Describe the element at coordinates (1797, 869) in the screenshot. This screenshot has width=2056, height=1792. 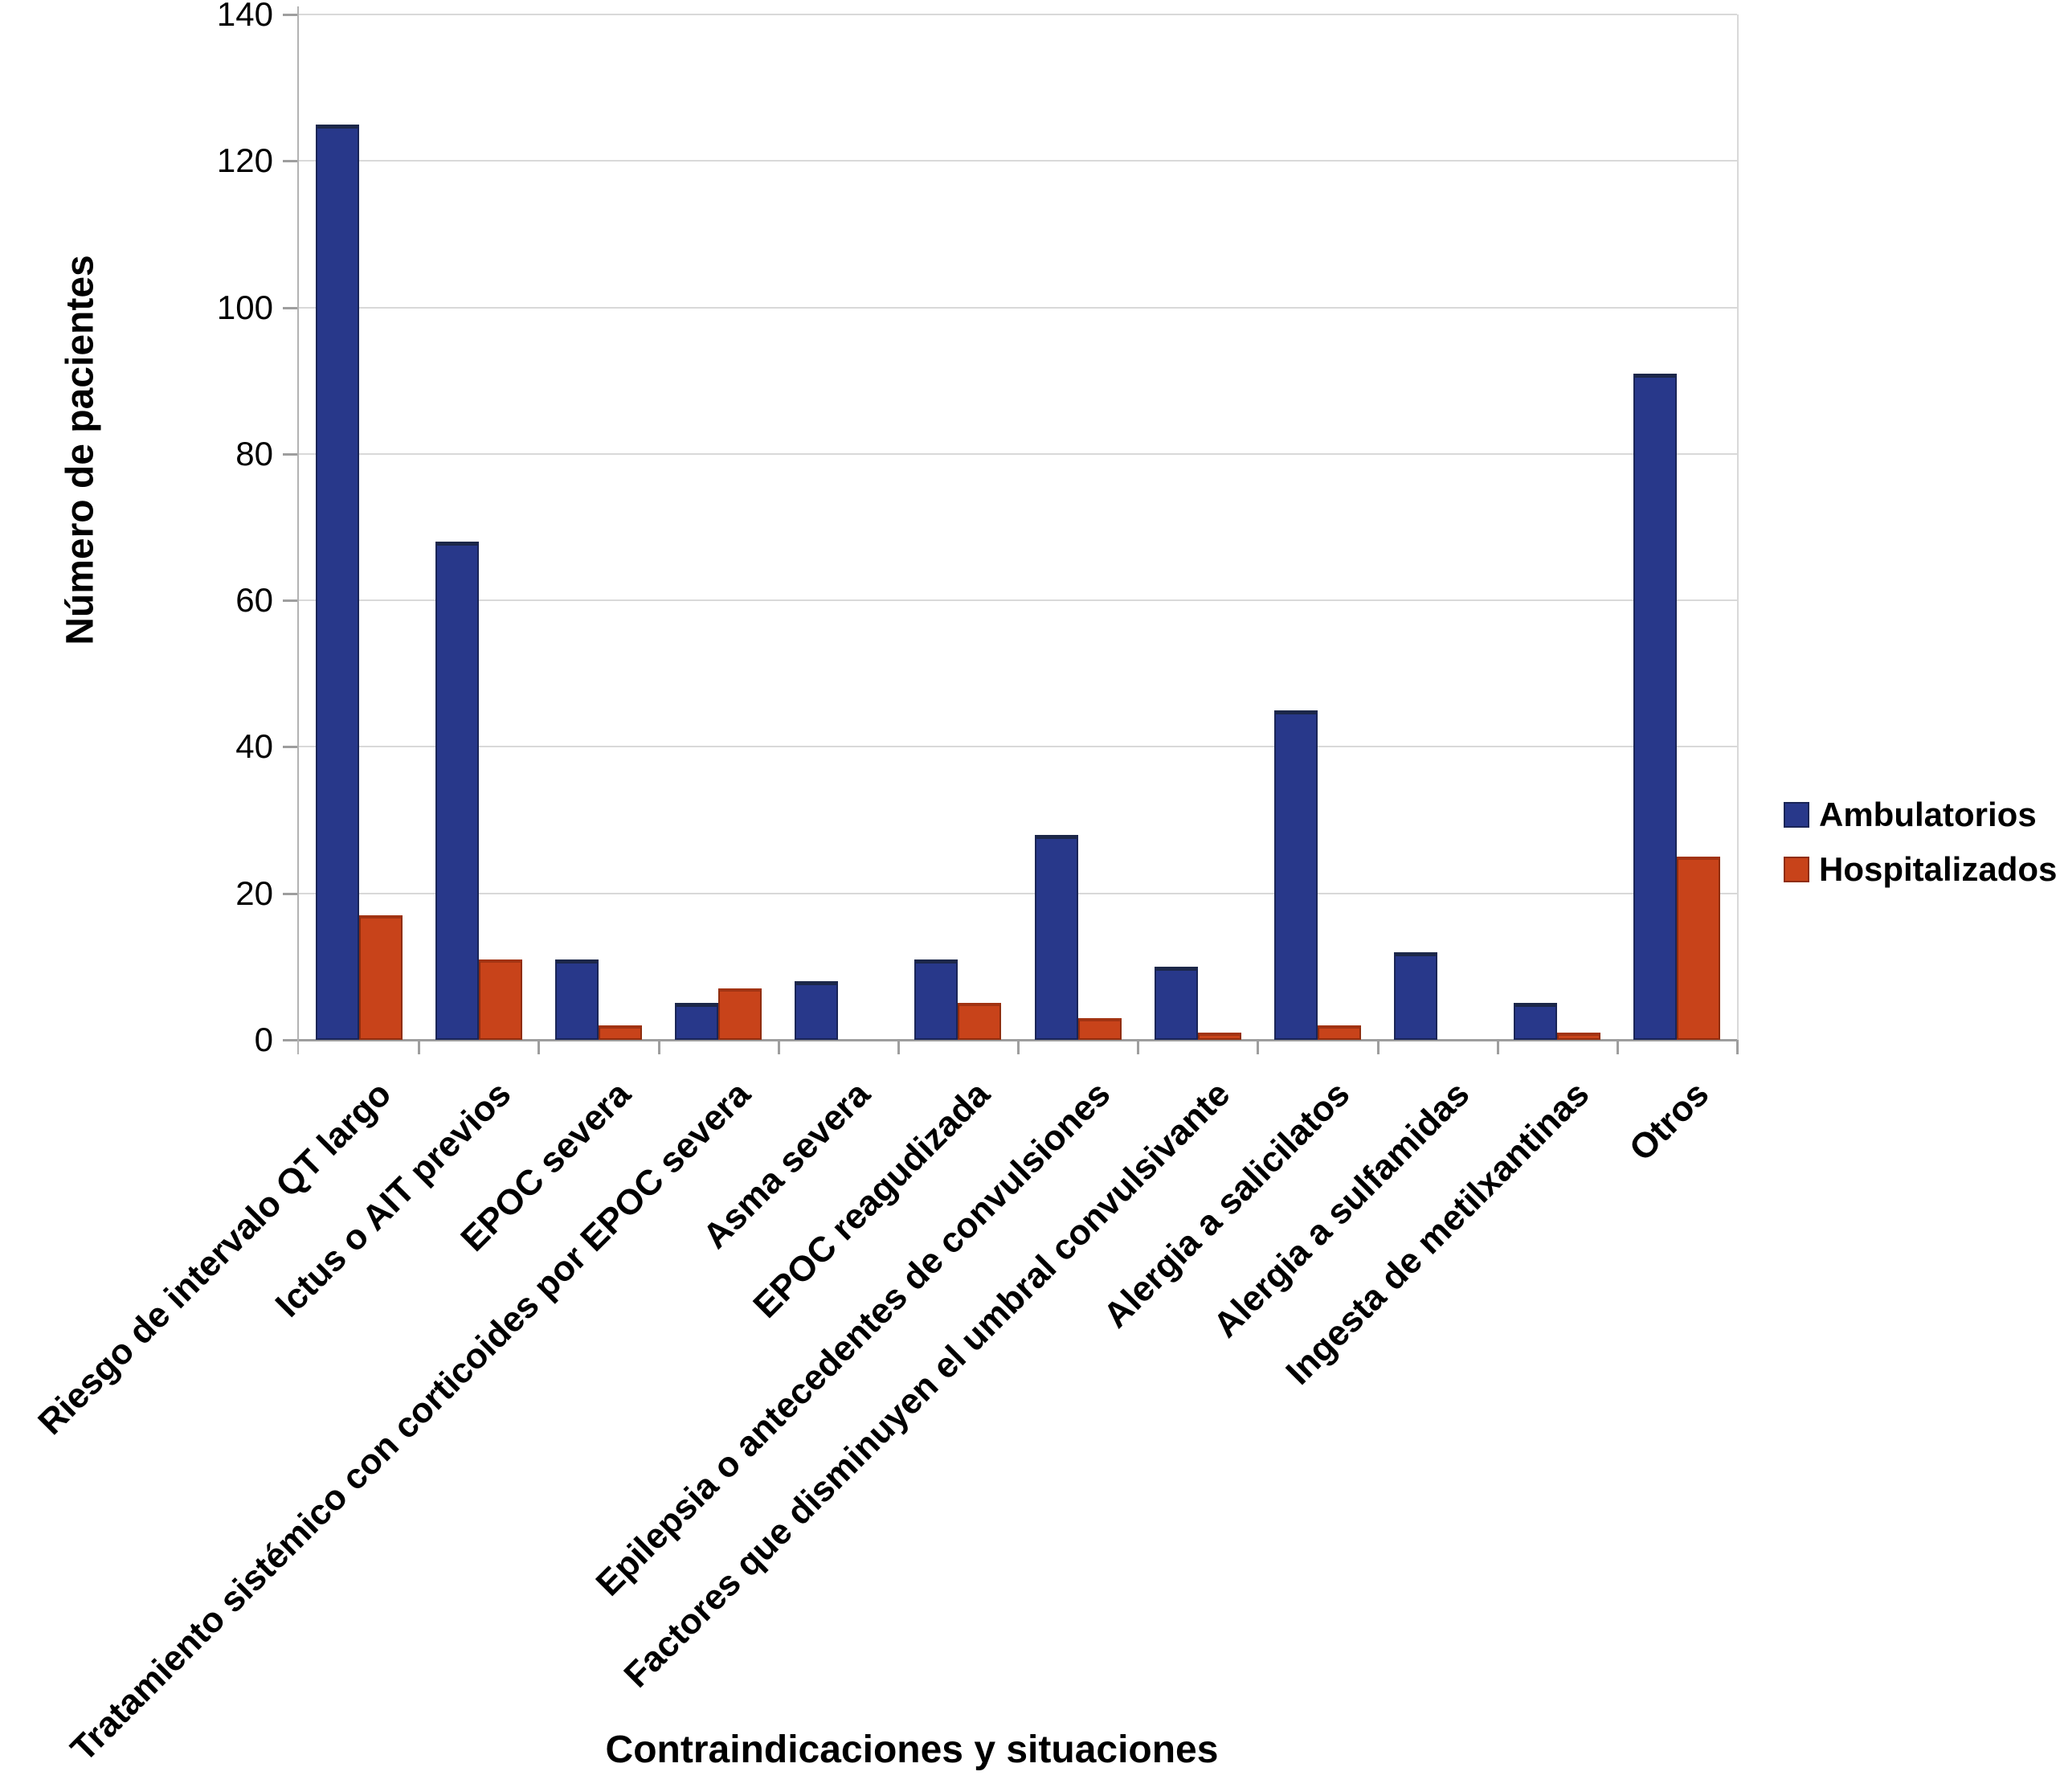
I see `legend-swatch-hospitalizados` at that location.